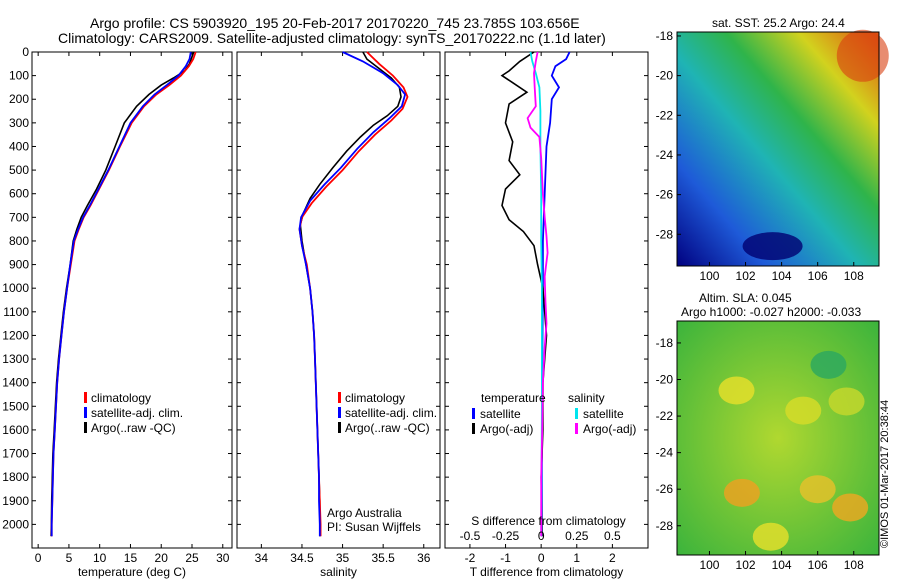 This screenshot has width=900, height=580. Describe the element at coordinates (364, 513) in the screenshot. I see `float-annotation: Argo Australia` at that location.